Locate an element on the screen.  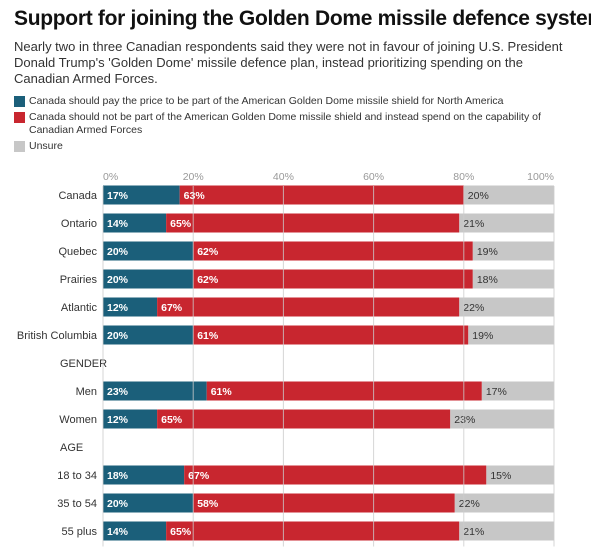
data-label: 63% is located at coordinates (195, 196).